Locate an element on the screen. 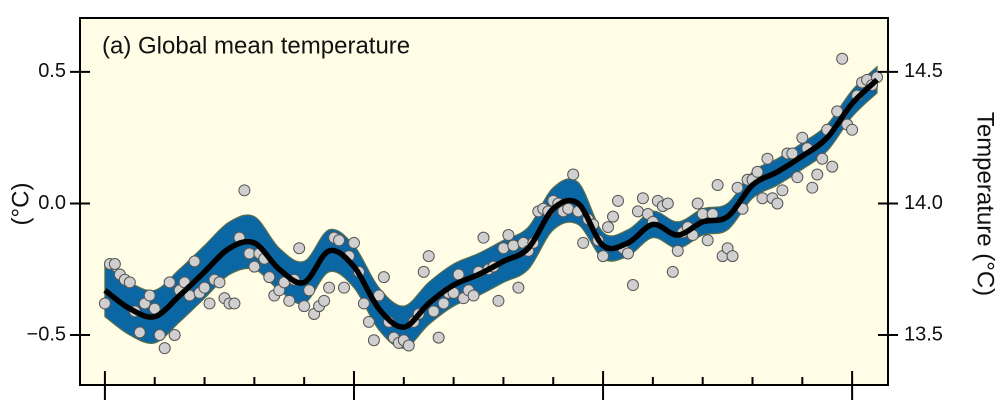  y2-tick-label: 14.0 is located at coordinates (923, 203).